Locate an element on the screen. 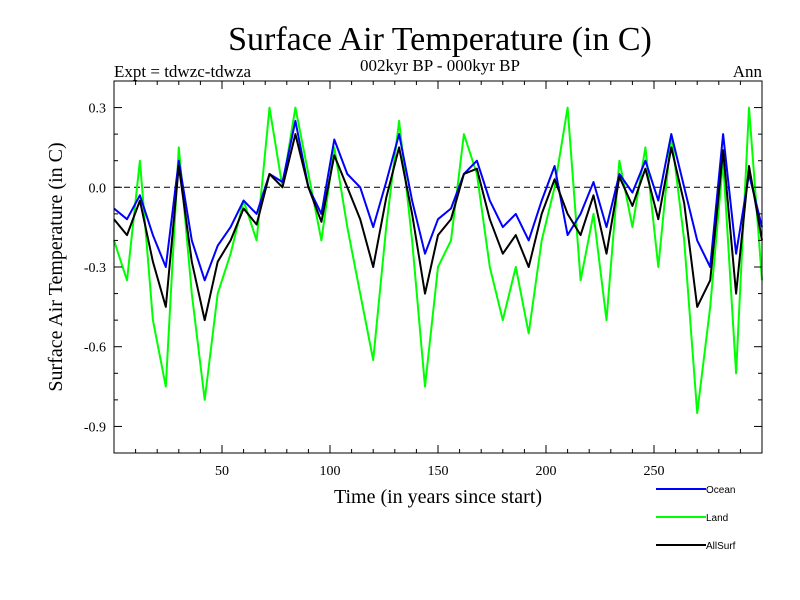 Image resolution: width=800 pixels, height=600 pixels. chart-subtitle: 002kyr BP - 000kyr BP is located at coordinates (440, 65).